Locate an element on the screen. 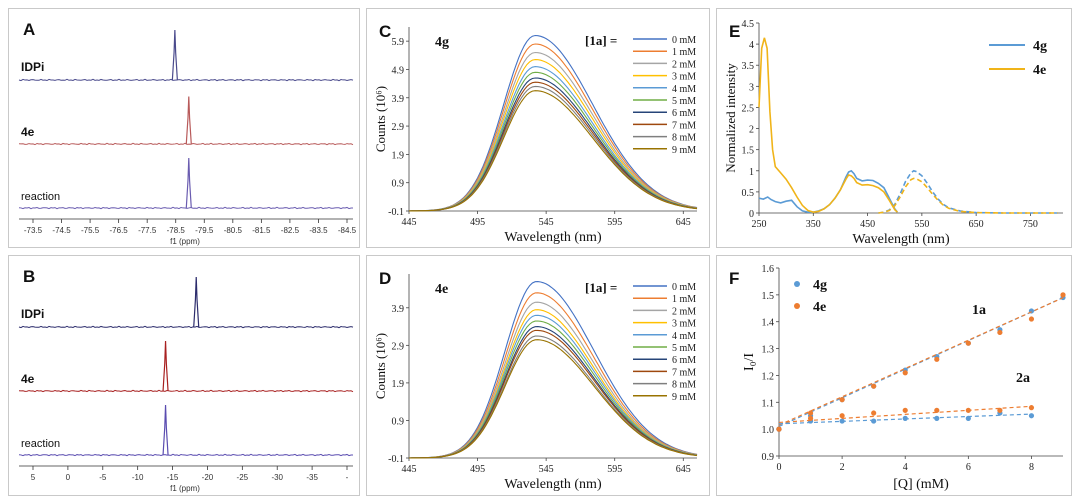 This screenshot has width=1080, height=504. panel-label: B is located at coordinates (29, 276).